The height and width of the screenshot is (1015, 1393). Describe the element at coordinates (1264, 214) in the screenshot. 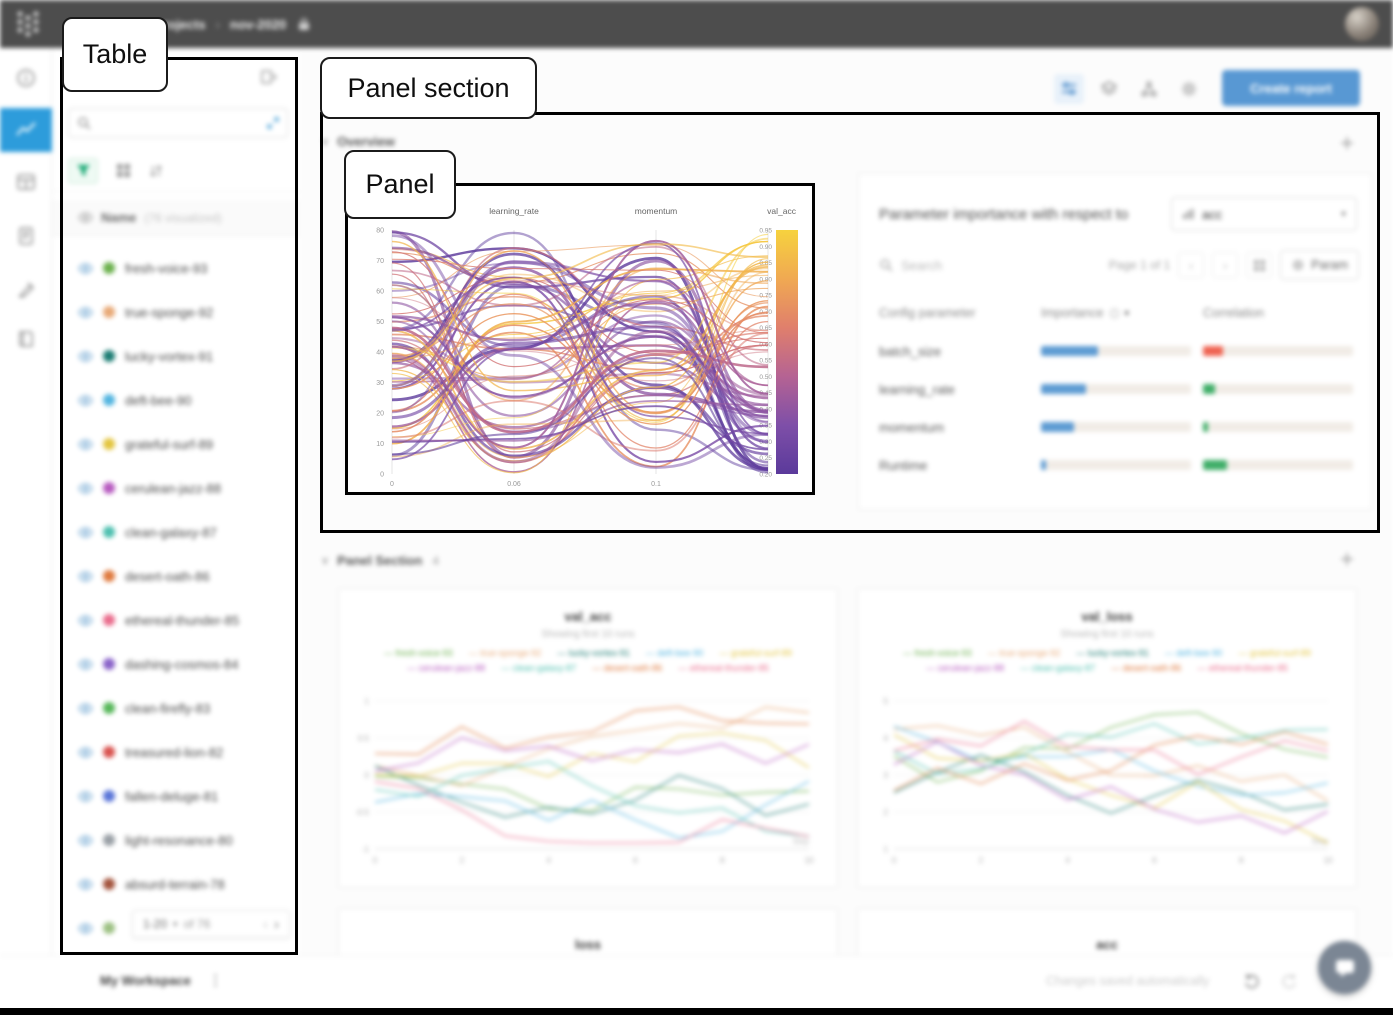

I see `metric-dropdown: acc ▾` at that location.